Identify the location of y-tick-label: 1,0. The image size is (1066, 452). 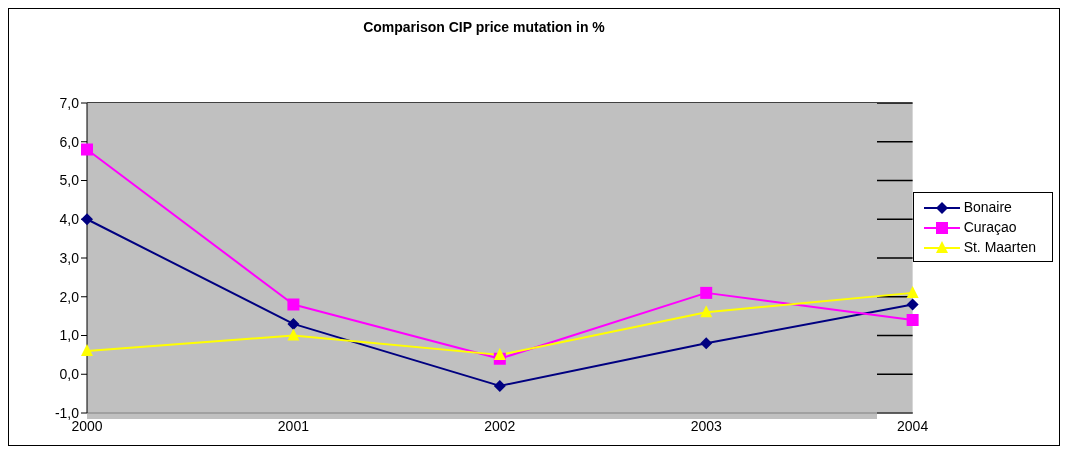
(69, 335).